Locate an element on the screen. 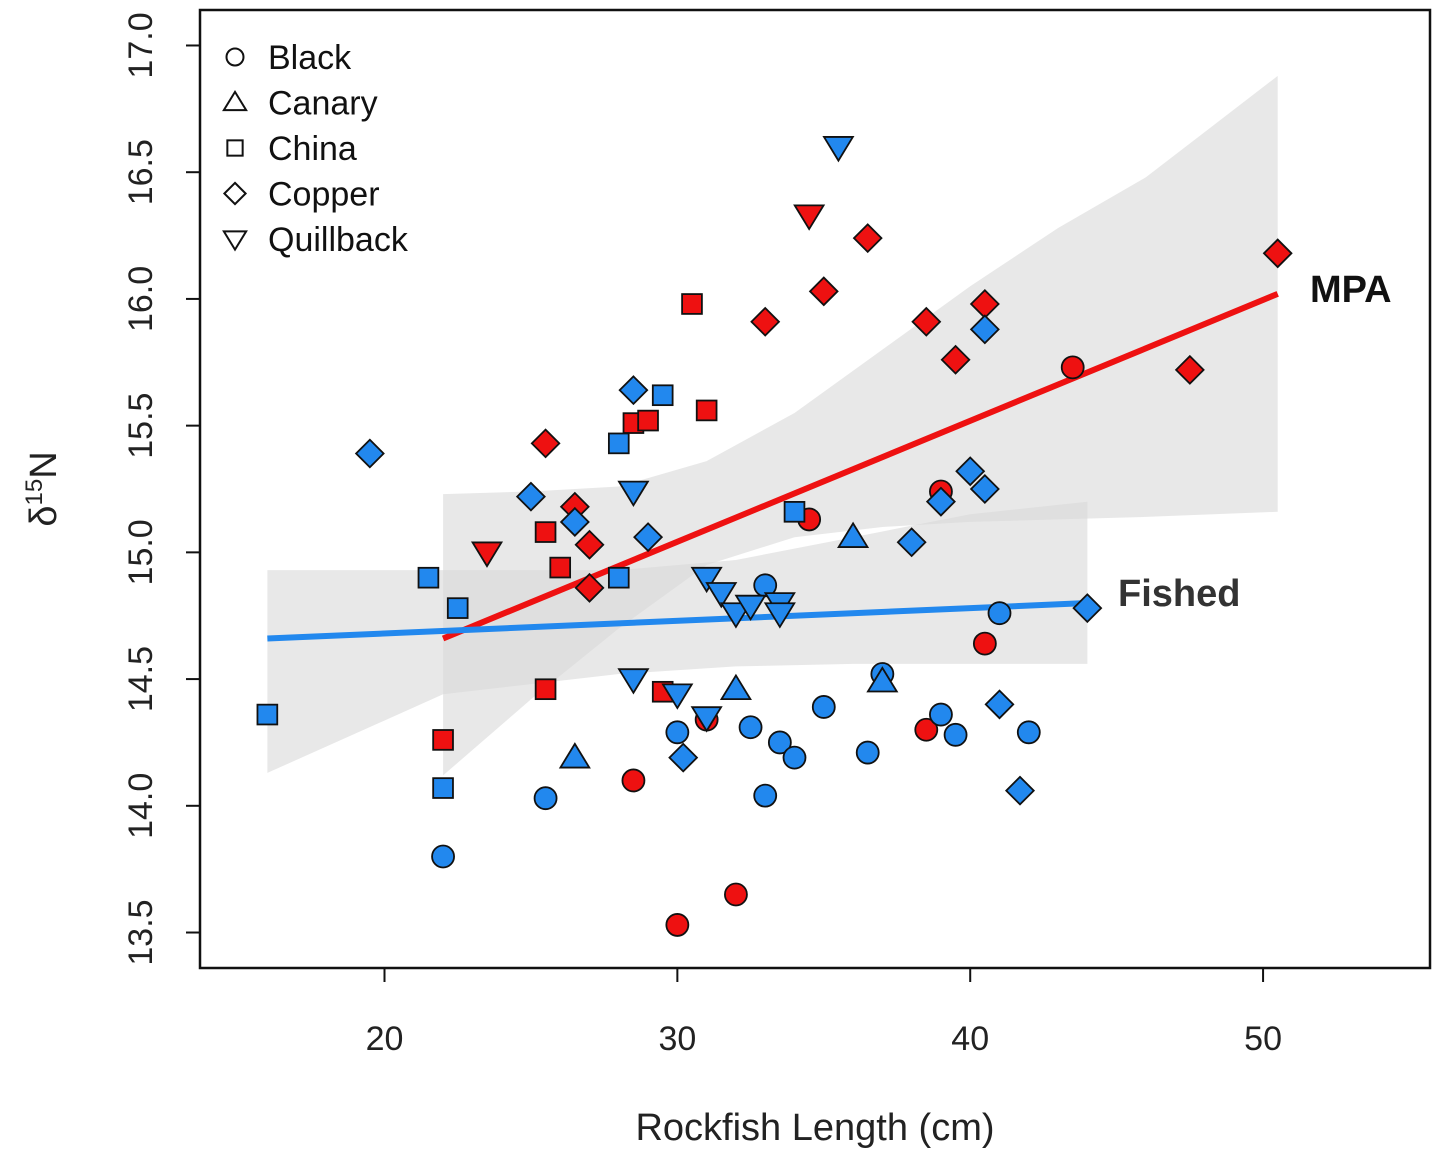 This screenshot has height=1149, width=1438. x-tick-label: 40 is located at coordinates (970, 1039).